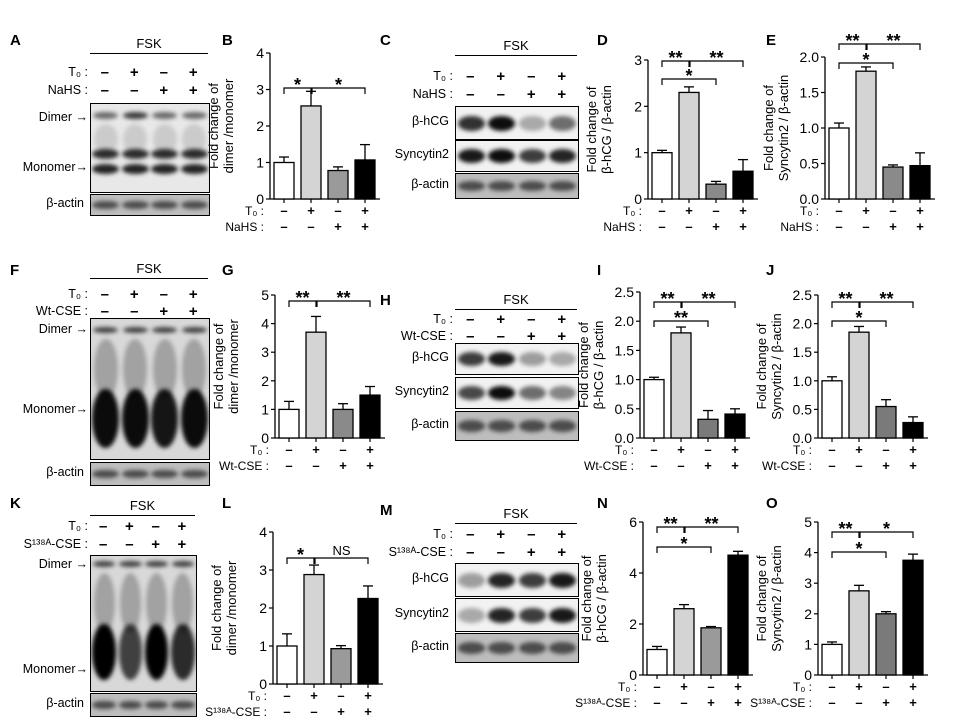 The height and width of the screenshot is (724, 964). Describe the element at coordinates (236, 712) in the screenshot. I see `treatment-label: S¹³⁸ᴬ-CSE :` at that location.